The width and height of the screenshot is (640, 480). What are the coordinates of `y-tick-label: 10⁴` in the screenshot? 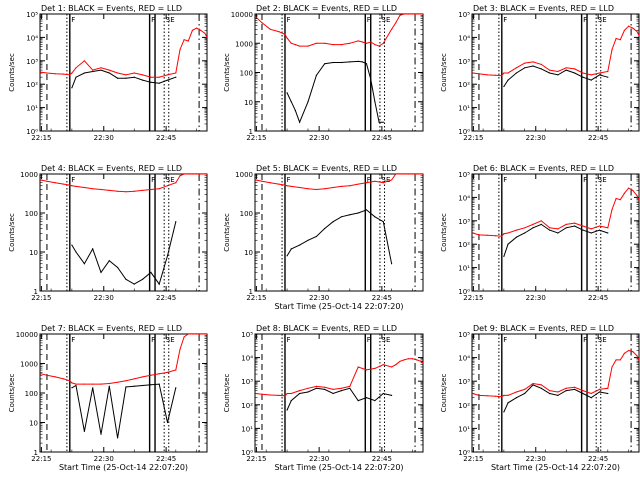 It's located at (32, 38).